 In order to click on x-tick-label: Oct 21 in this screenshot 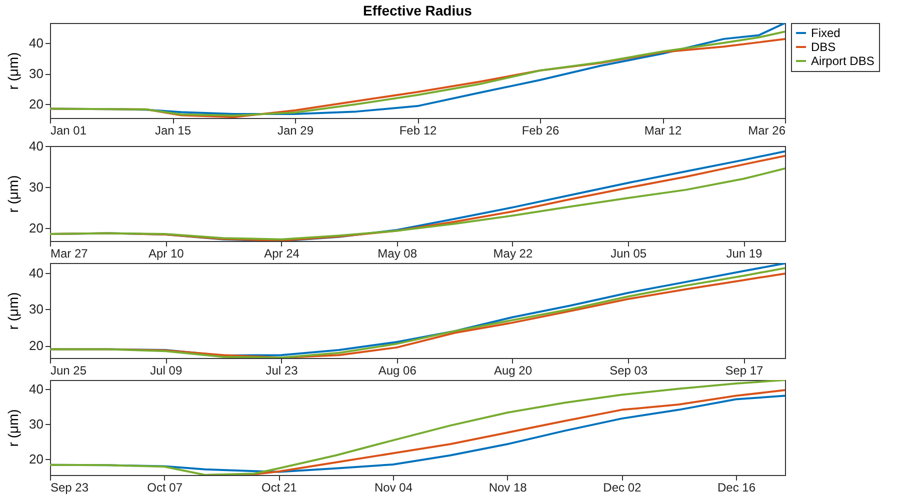, I will do `click(279, 487)`.